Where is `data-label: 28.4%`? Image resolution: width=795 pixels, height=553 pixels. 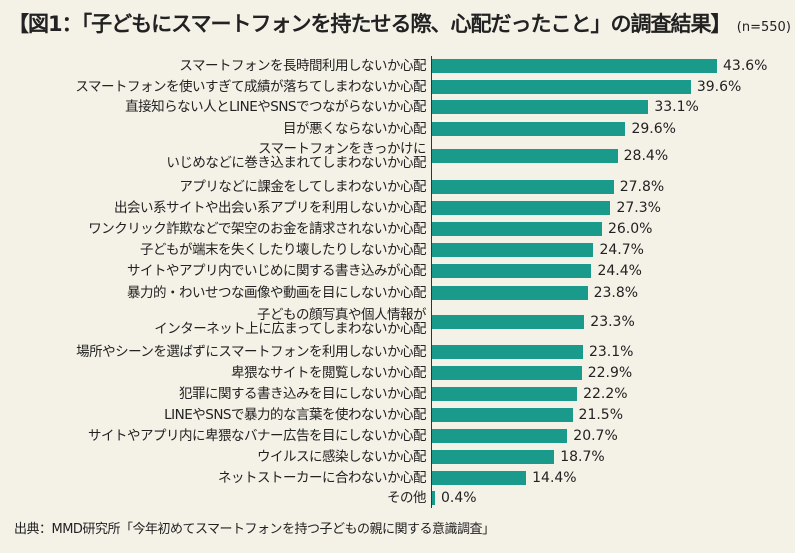
data-label: 28.4% is located at coordinates (646, 156).